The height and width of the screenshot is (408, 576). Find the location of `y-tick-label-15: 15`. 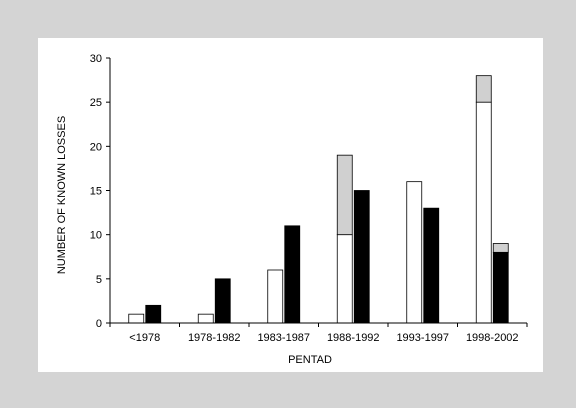

y-tick-label-15: 15 is located at coordinates (96, 192).